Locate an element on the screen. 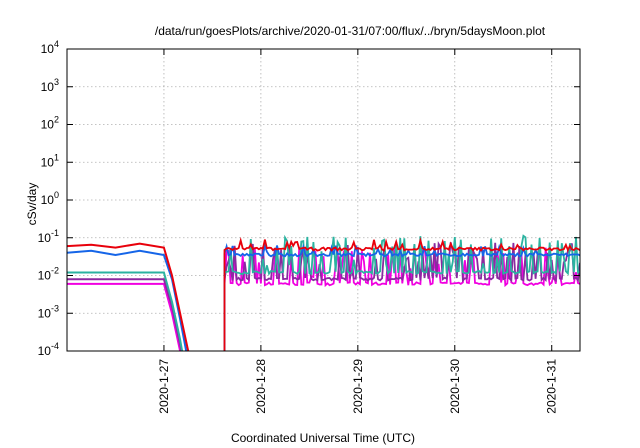  y-tick-label: 10¹ is located at coordinates (50, 160).